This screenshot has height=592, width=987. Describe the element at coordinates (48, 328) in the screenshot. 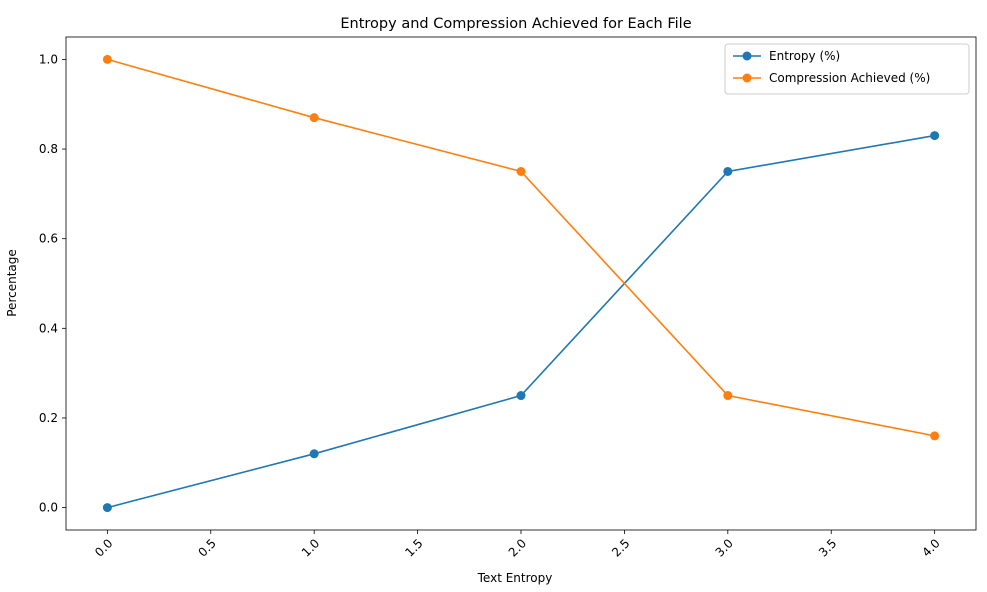

I see `y-tick-label: 0.4` at that location.